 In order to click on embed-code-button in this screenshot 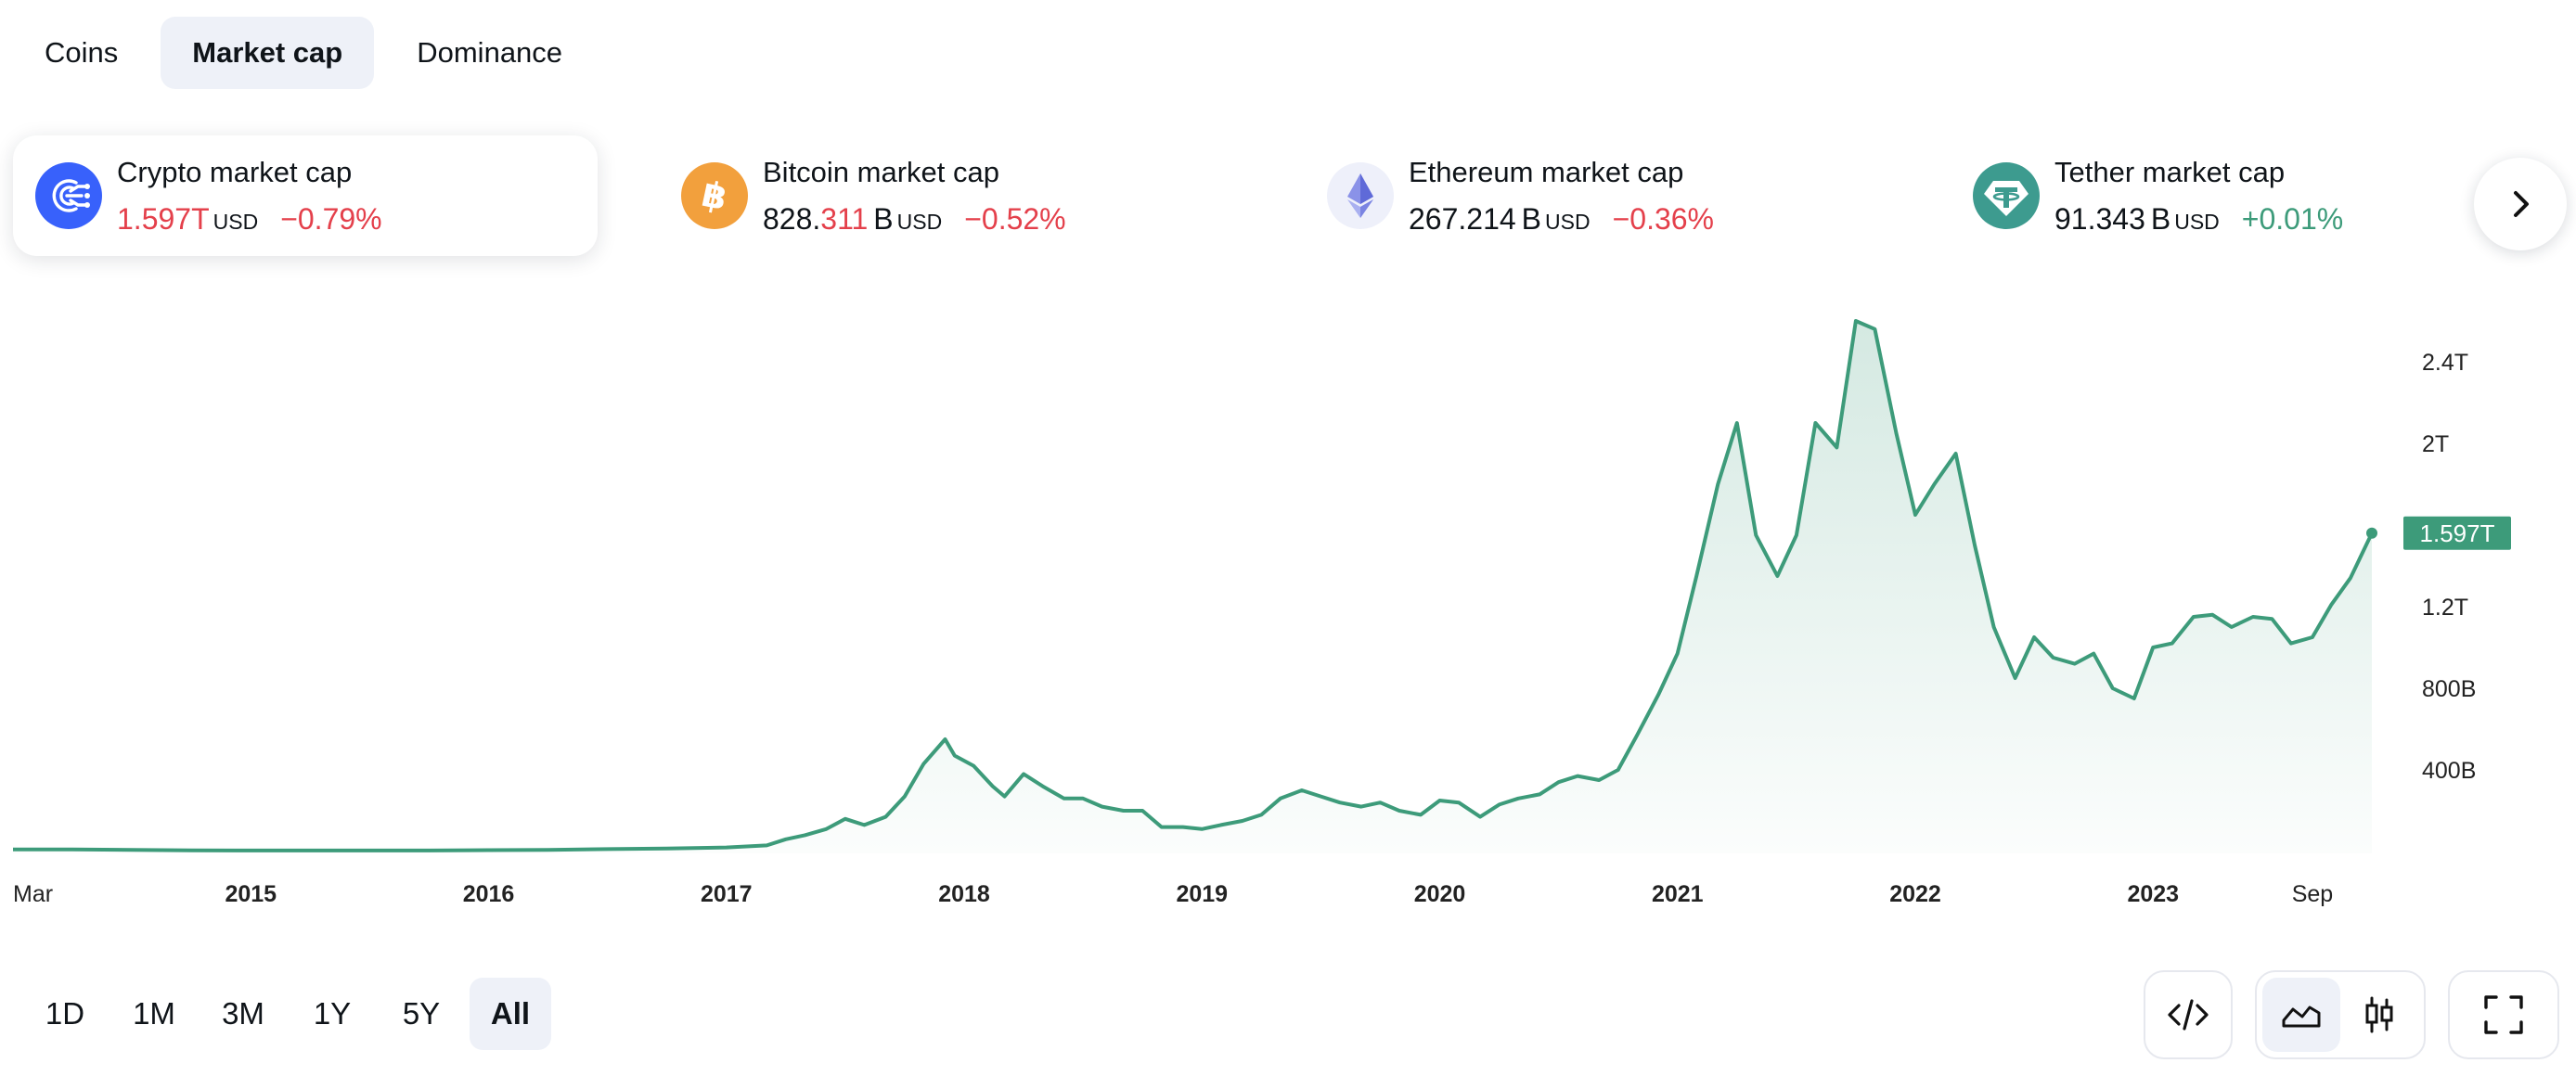, I will do `click(2189, 1014)`.